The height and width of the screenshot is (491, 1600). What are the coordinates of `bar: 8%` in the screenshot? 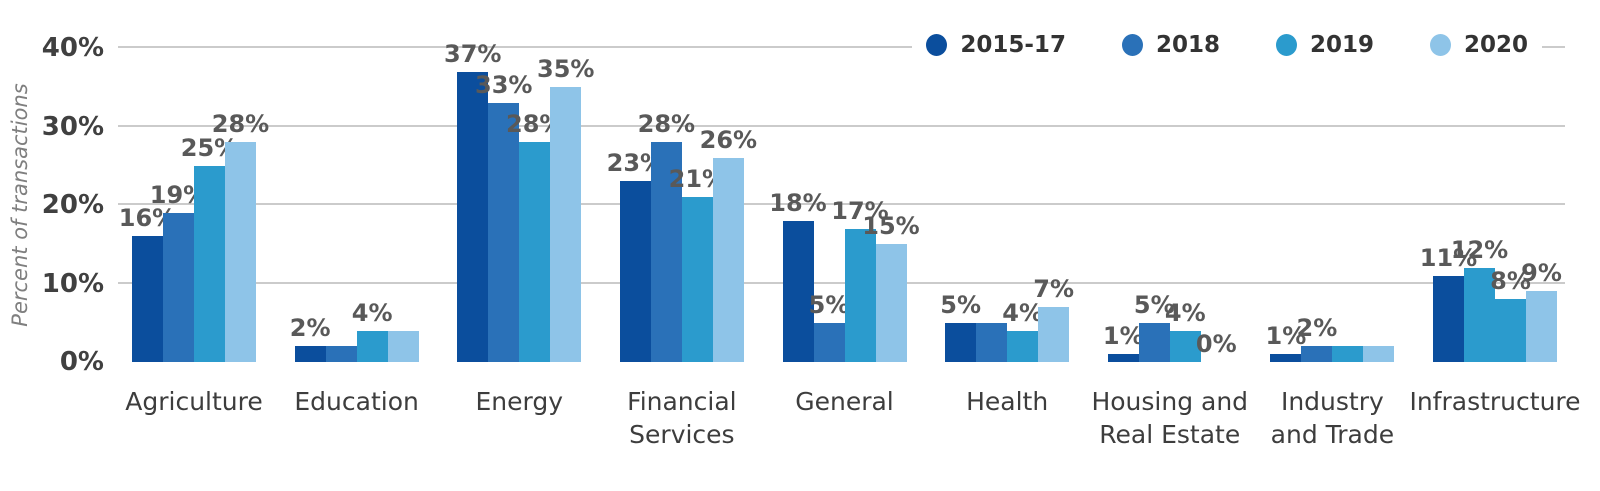 It's located at (1510, 314).